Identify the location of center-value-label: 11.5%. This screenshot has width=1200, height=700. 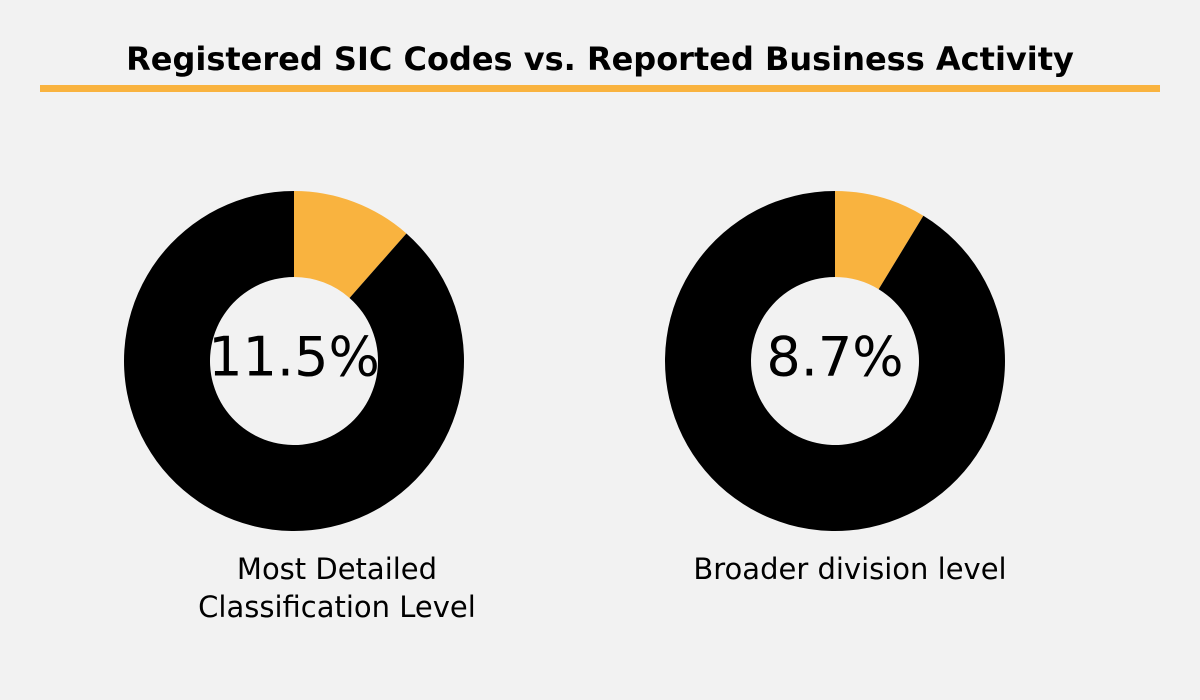
(294, 357).